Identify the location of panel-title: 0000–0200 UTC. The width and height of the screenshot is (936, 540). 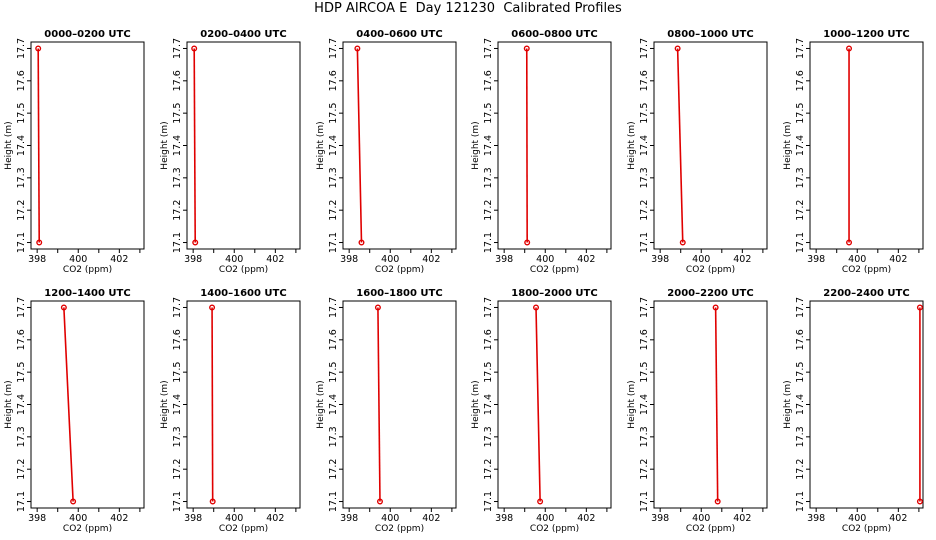
(87, 34).